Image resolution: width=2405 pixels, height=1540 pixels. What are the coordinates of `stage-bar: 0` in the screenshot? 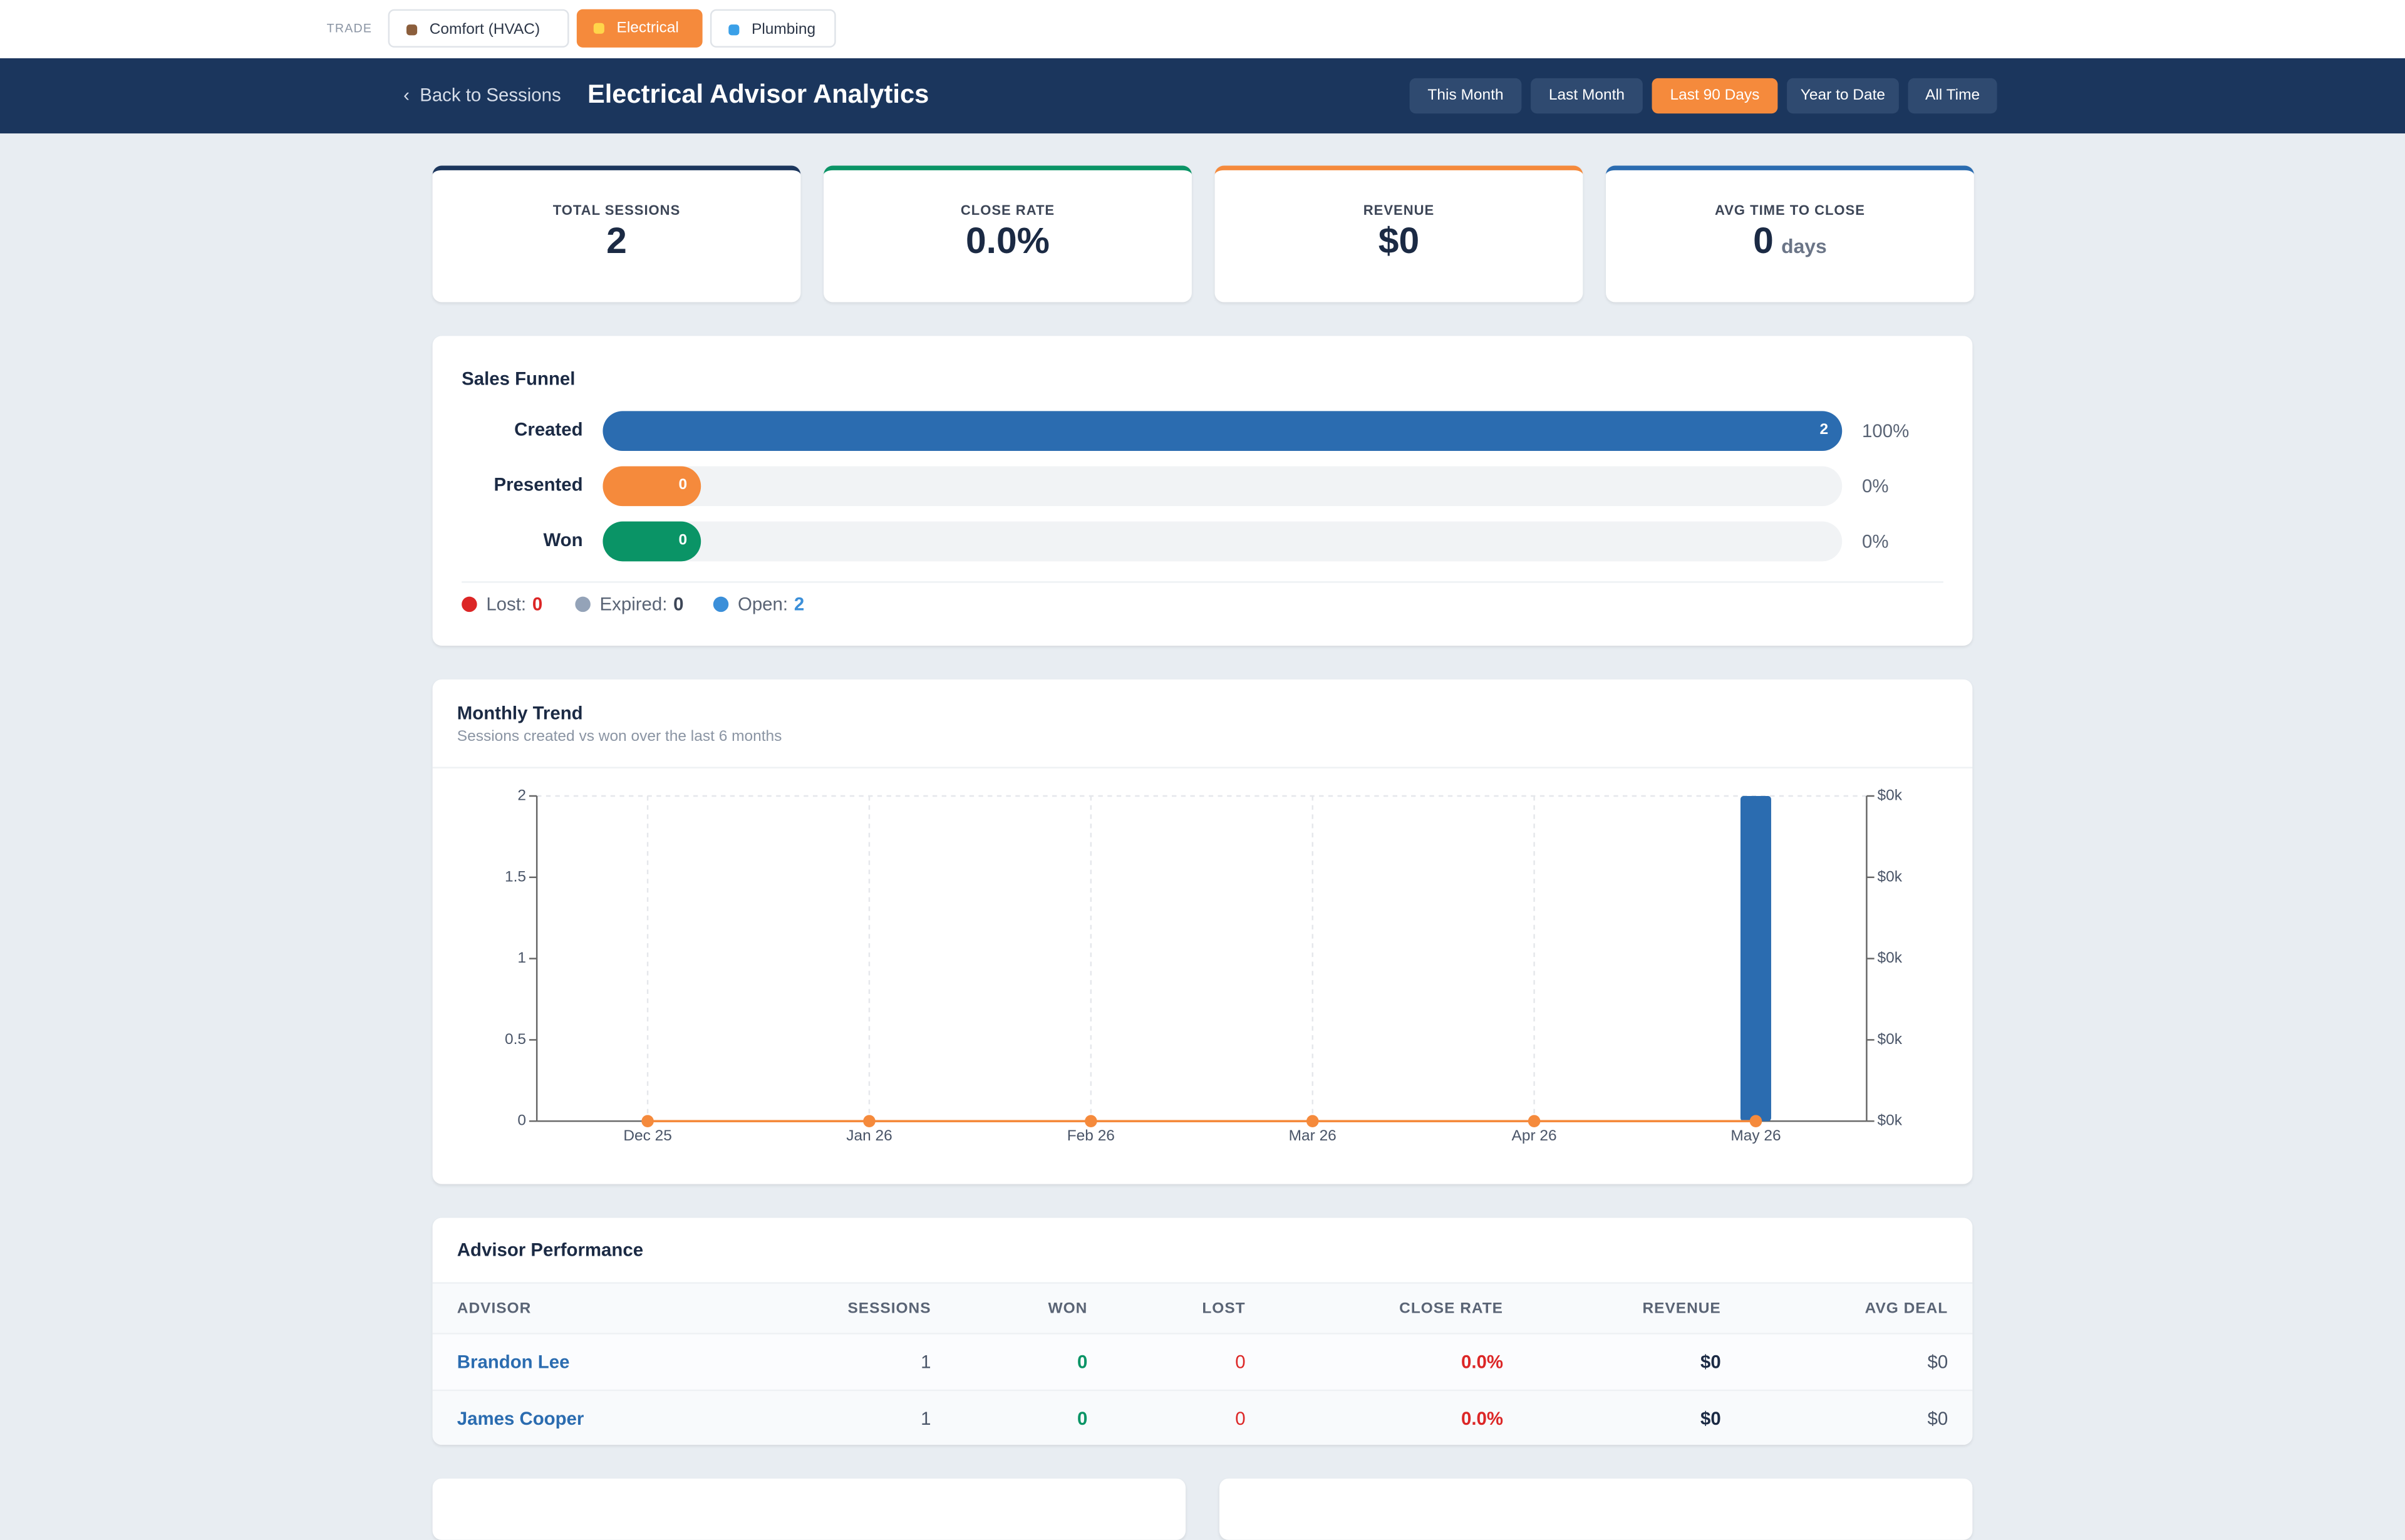 It's located at (652, 486).